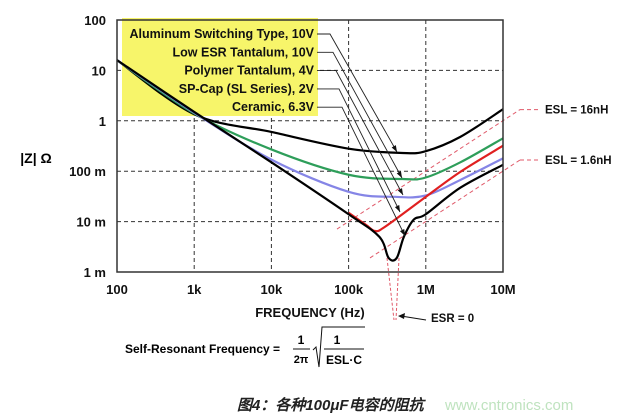  What do you see at coordinates (221, 34) in the screenshot?
I see `legend-entry: Aluminum Switching Type, 10V` at bounding box center [221, 34].